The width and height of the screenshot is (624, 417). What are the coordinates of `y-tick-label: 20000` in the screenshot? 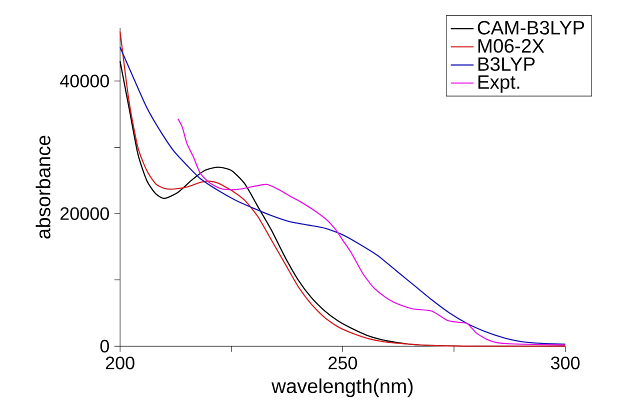 It's located at (84, 213).